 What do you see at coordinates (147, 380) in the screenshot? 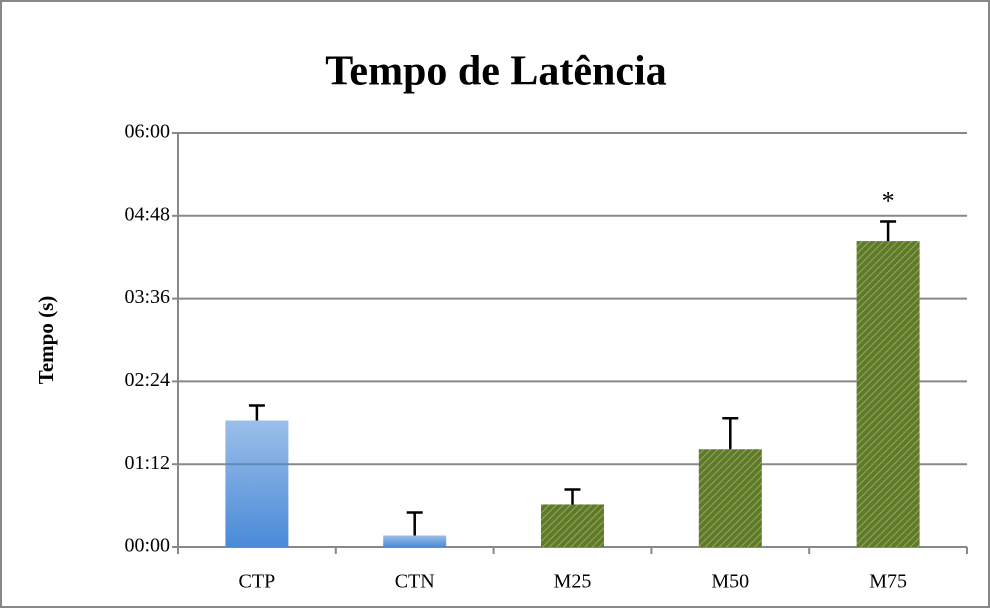
I see `y-tick-label: 02:24` at bounding box center [147, 380].